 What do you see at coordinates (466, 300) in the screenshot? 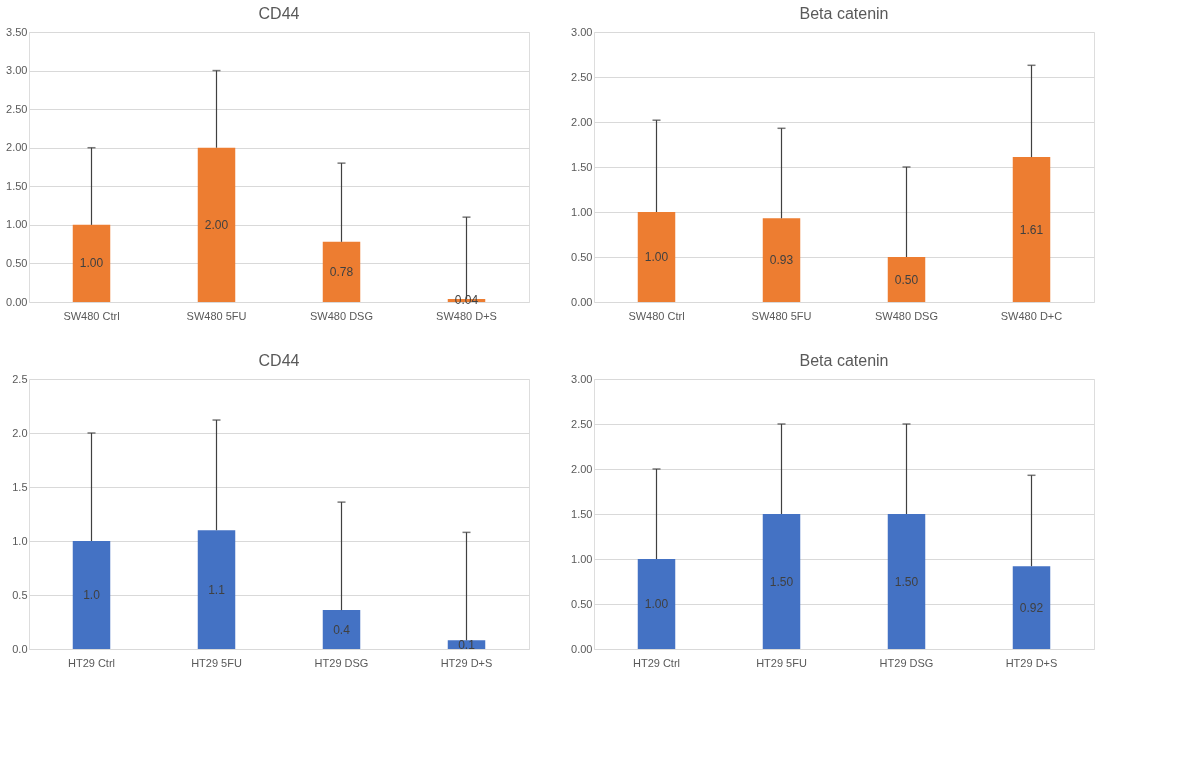
I see `data-label: 0.04` at bounding box center [466, 300].